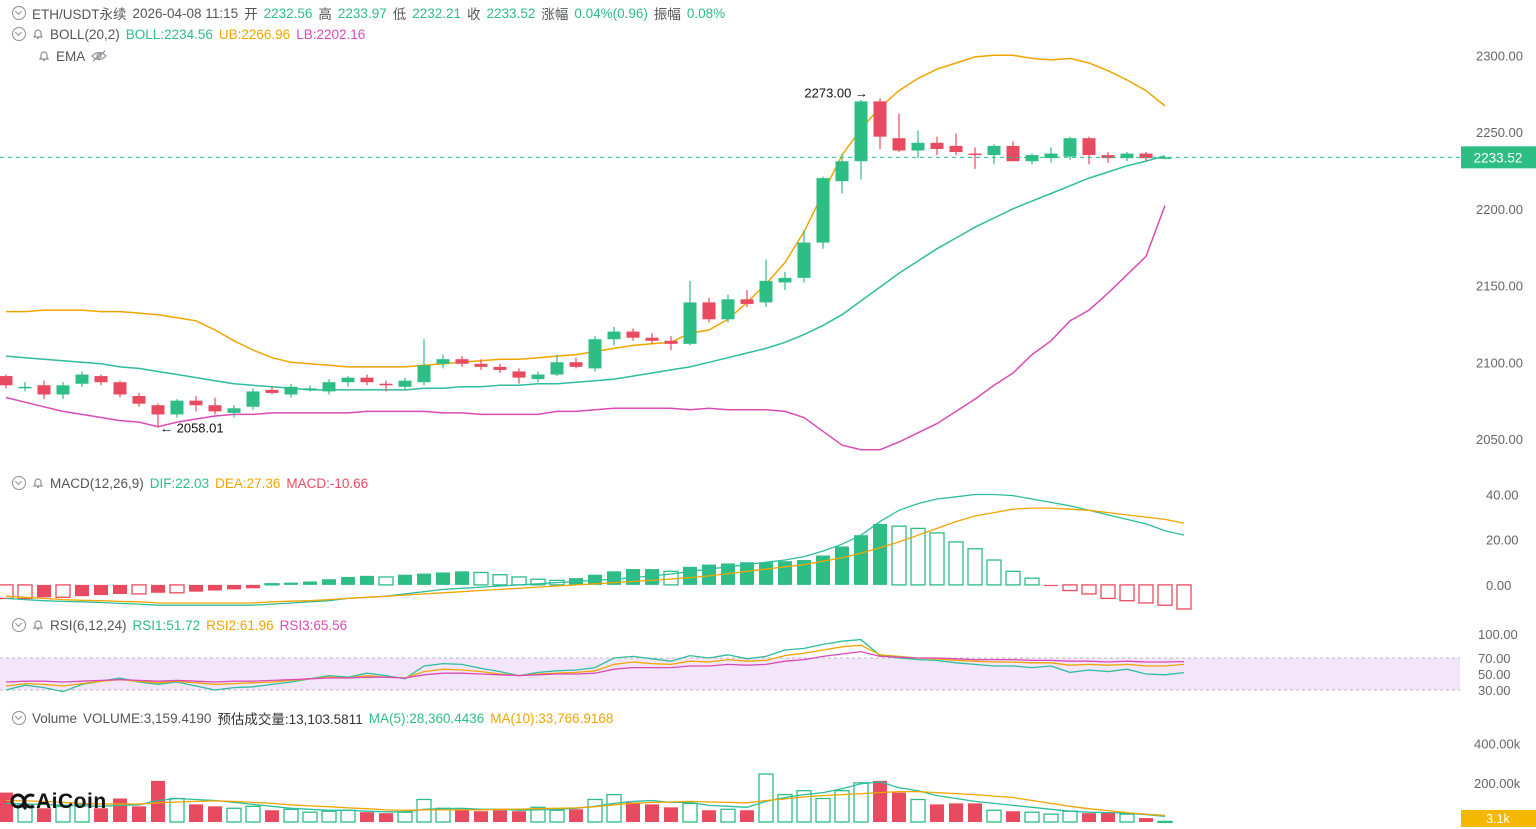 The height and width of the screenshot is (829, 1536). I want to click on macd-hist-value: MACD:-10.66, so click(327, 483).